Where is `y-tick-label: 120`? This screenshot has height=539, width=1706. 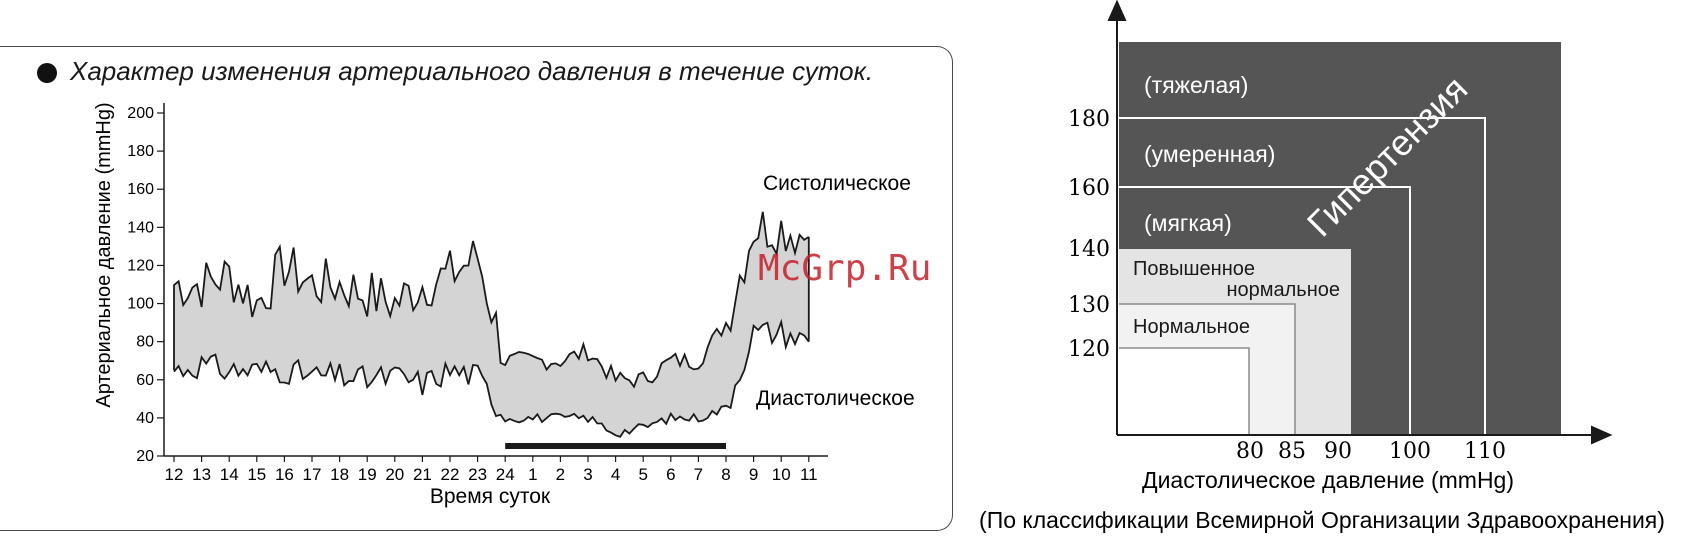 y-tick-label: 120 is located at coordinates (140, 265).